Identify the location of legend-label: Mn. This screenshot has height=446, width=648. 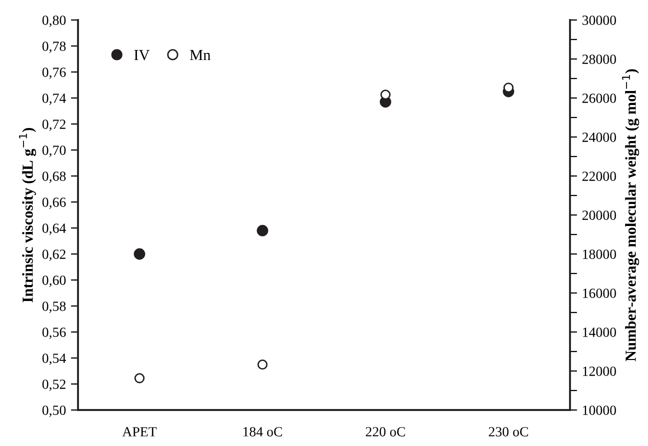
(200, 55).